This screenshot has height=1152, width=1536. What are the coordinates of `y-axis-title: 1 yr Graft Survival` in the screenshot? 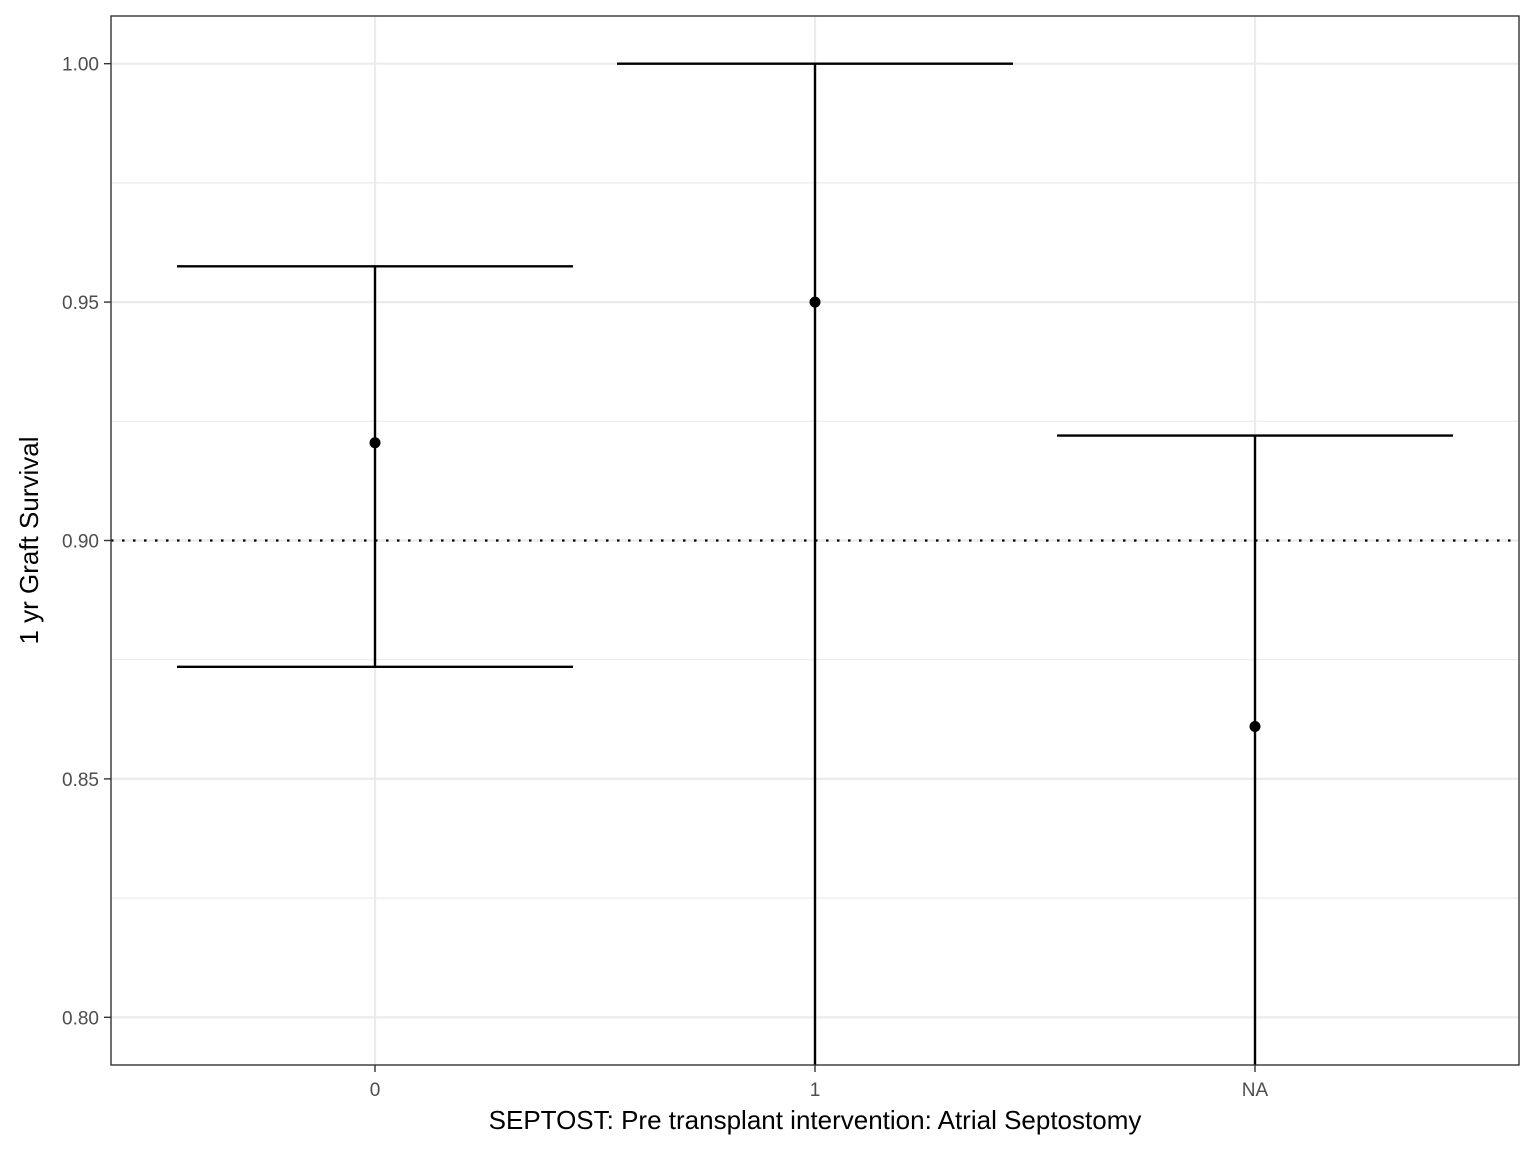 It's located at (29, 540).